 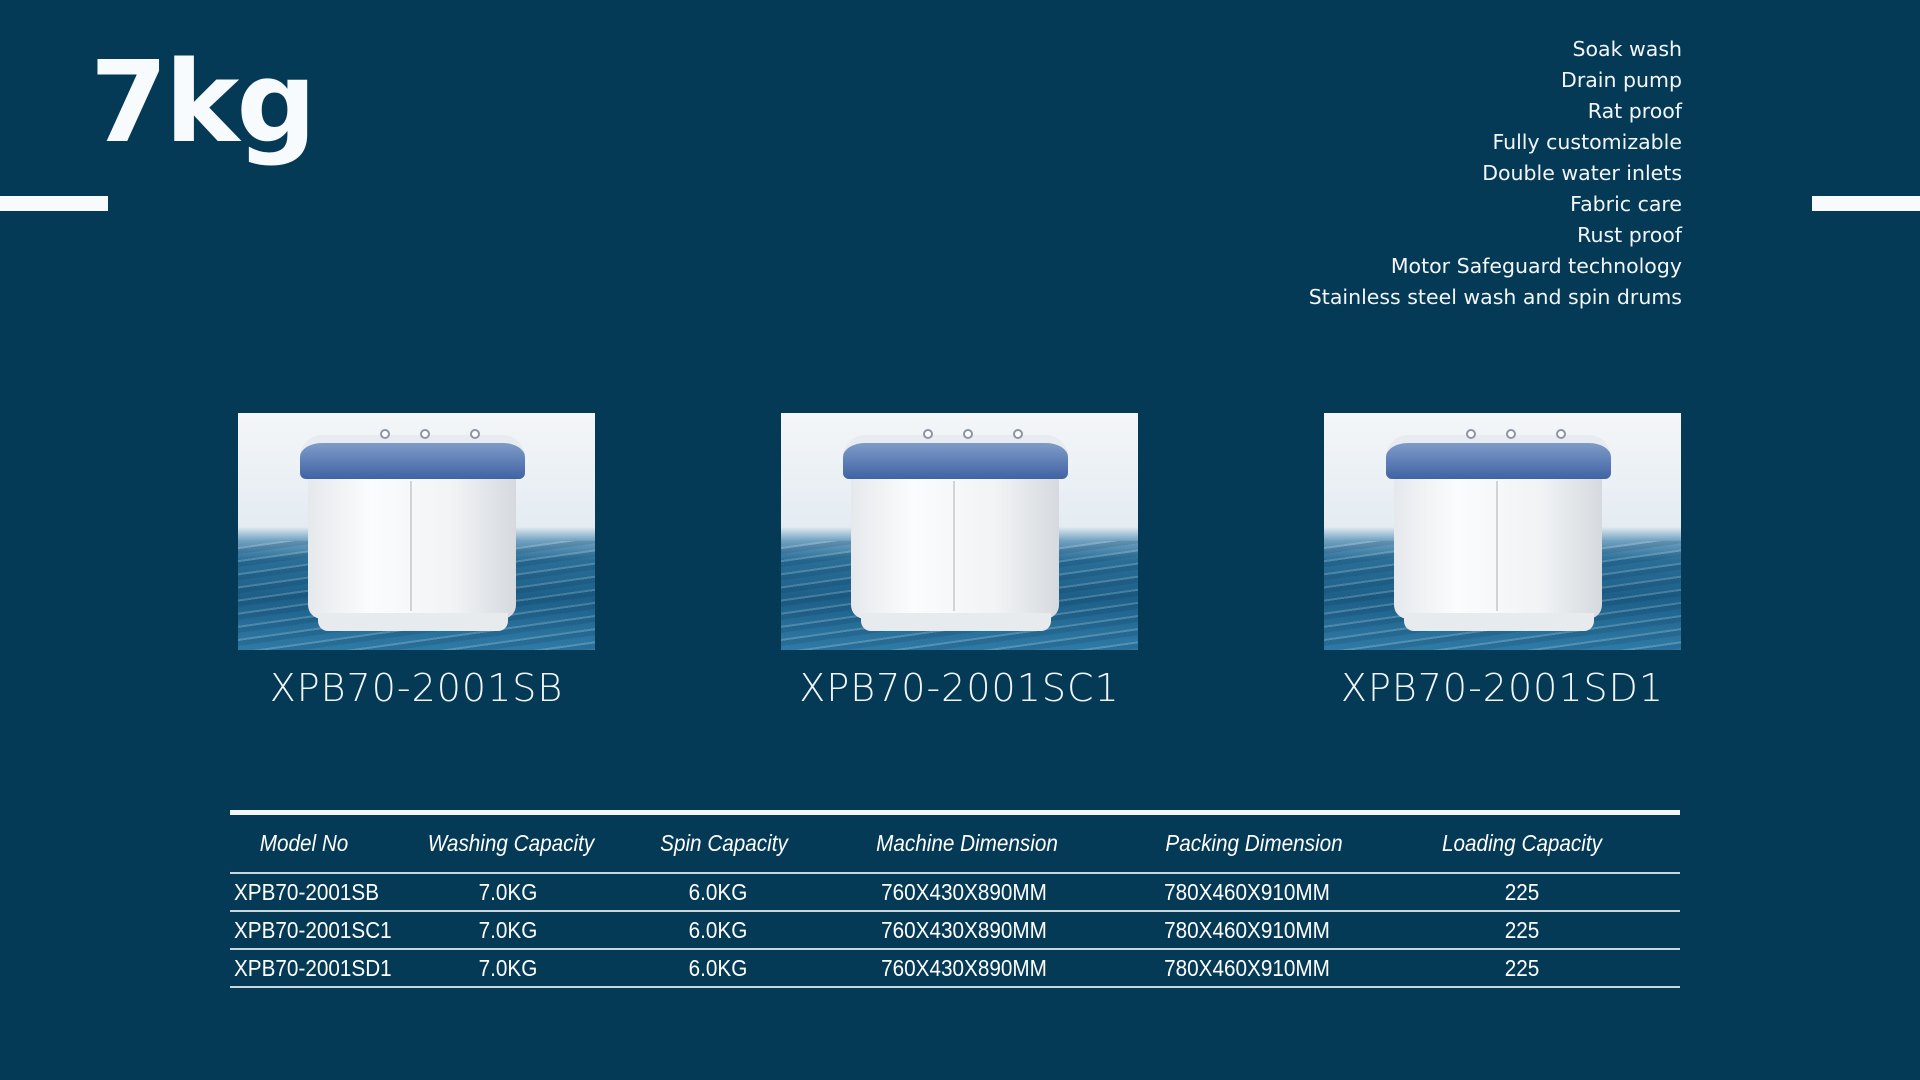 What do you see at coordinates (54, 203) in the screenshot?
I see `left-accent-bar` at bounding box center [54, 203].